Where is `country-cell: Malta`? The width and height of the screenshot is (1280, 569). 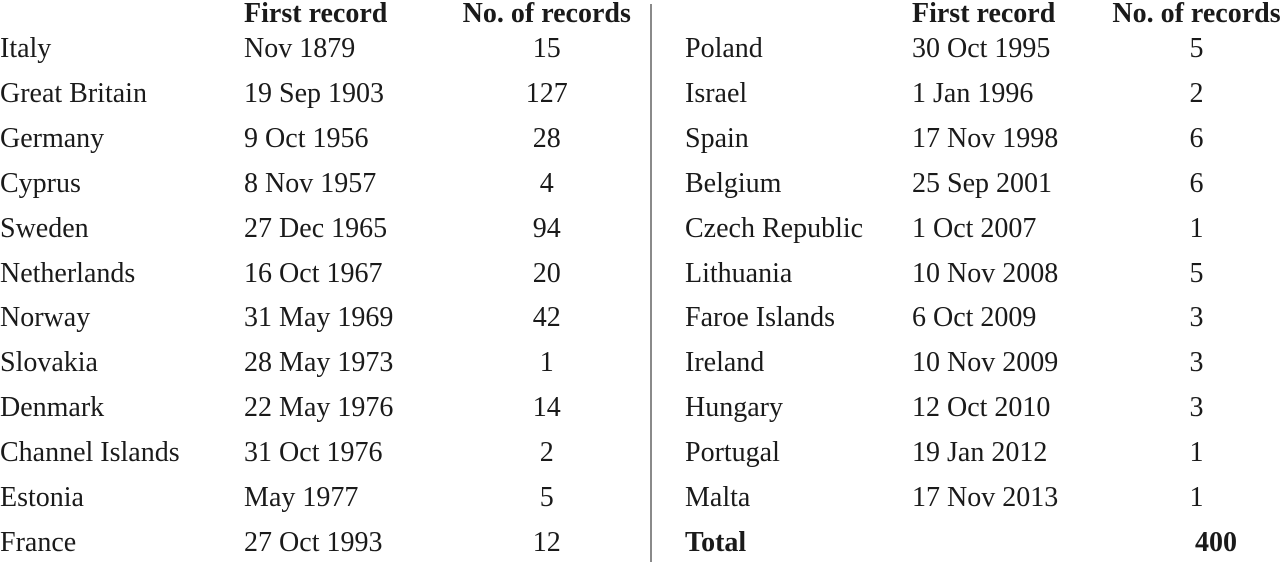
country-cell: Malta is located at coordinates (718, 498).